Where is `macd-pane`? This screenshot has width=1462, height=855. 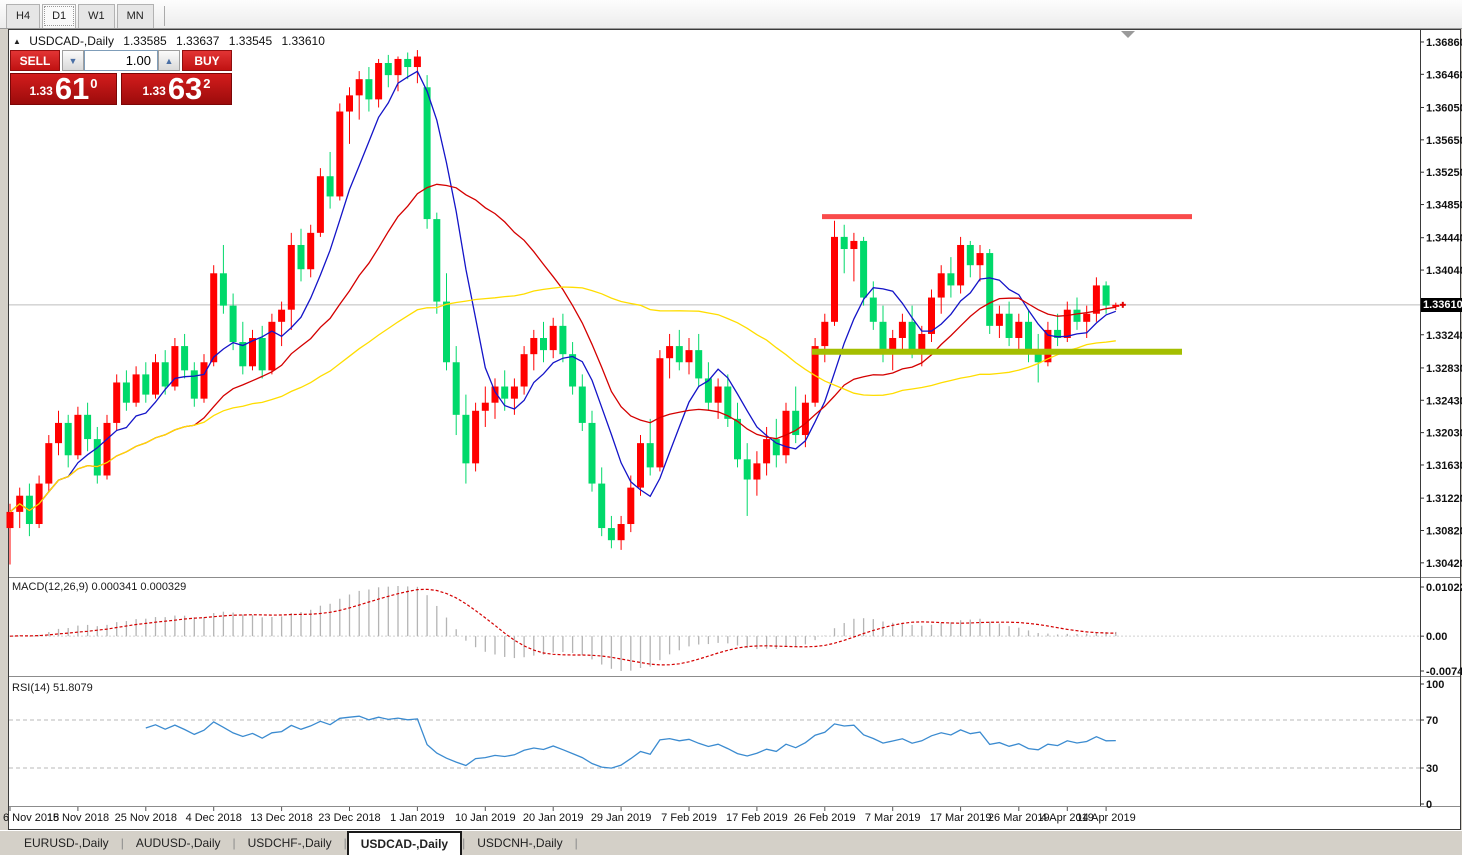 macd-pane is located at coordinates (714, 628).